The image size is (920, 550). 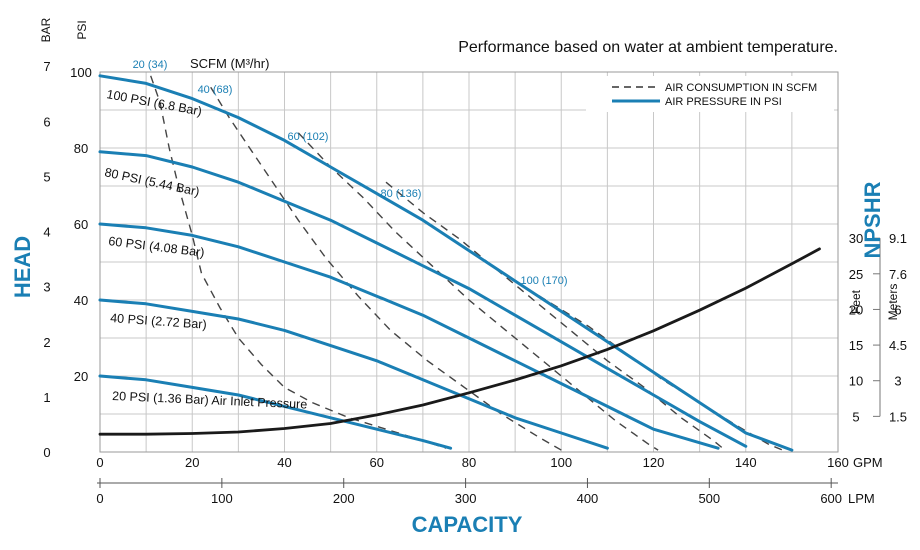 I want to click on scfm-label: SCFM (M³/hr), so click(x=229, y=63).